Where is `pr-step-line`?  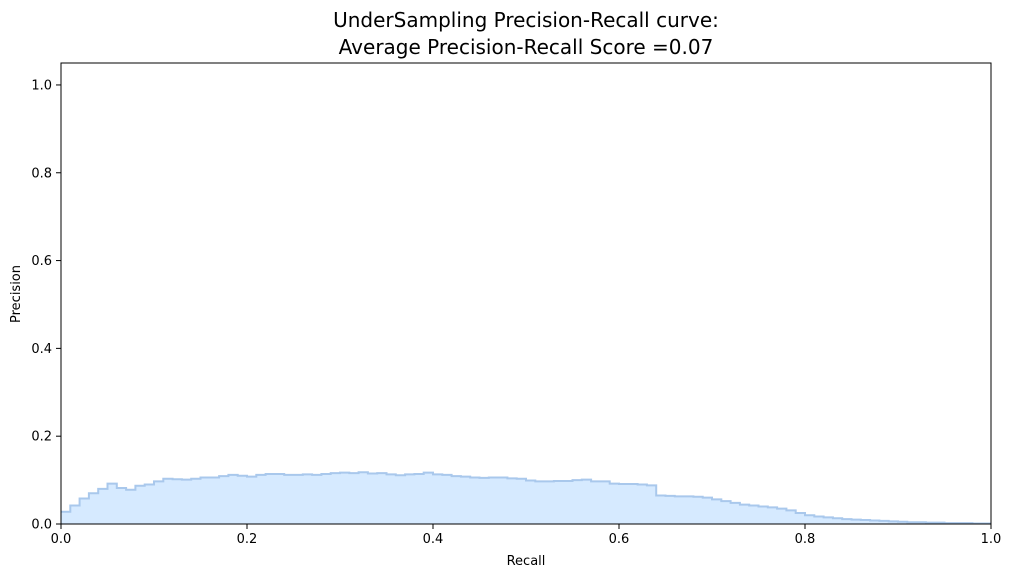 pr-step-line is located at coordinates (526, 498).